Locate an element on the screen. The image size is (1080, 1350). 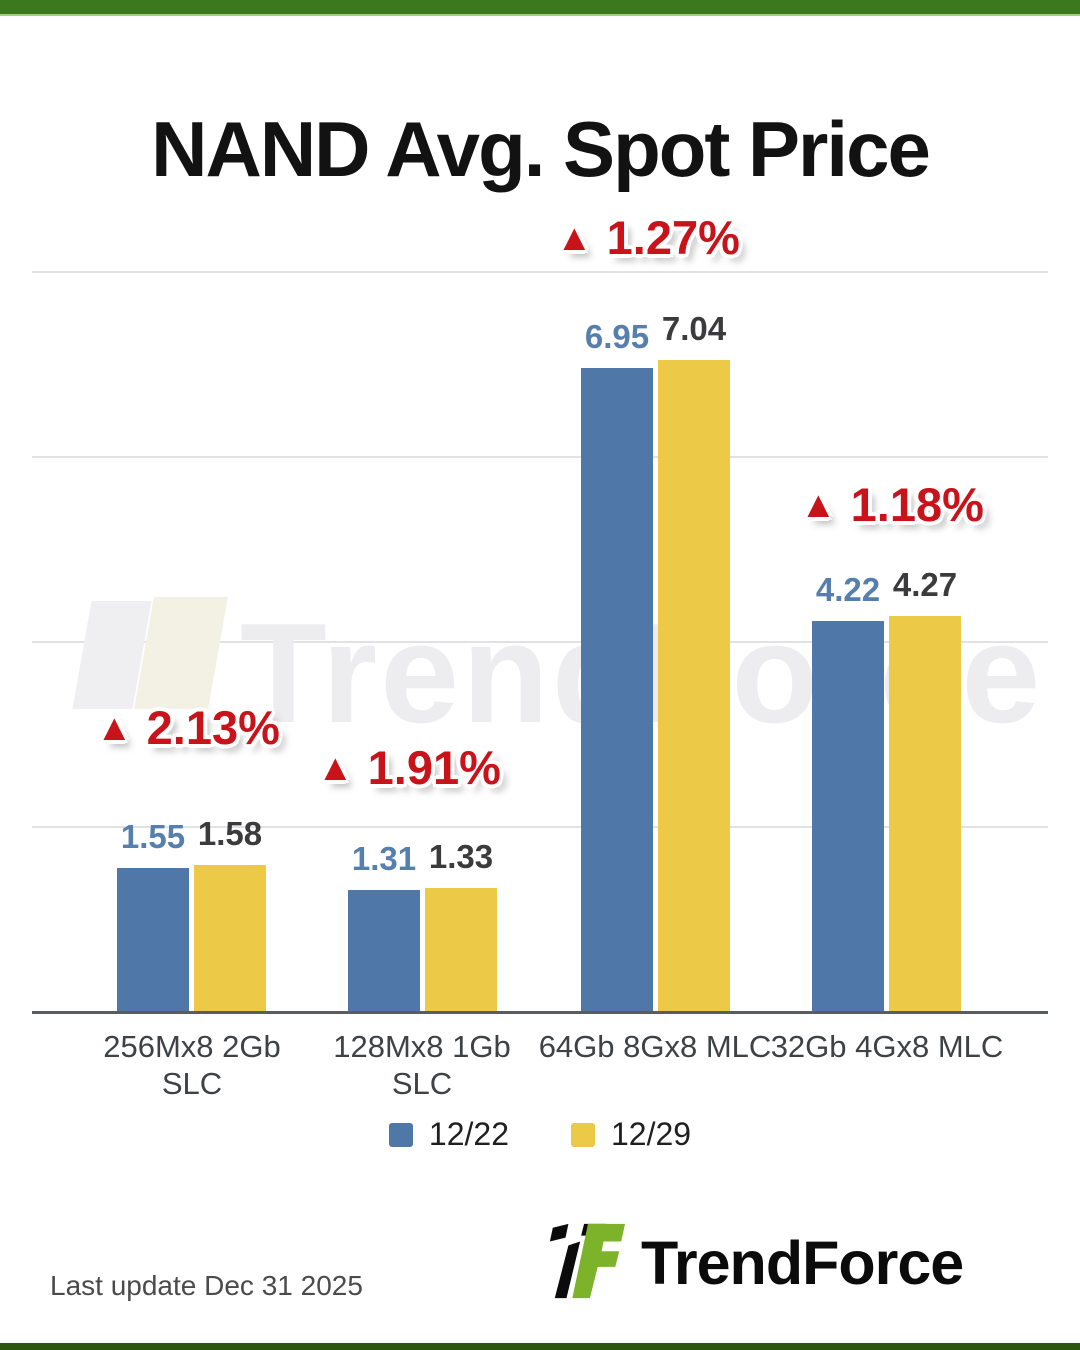
bar-value: 1.33 is located at coordinates (461, 856).